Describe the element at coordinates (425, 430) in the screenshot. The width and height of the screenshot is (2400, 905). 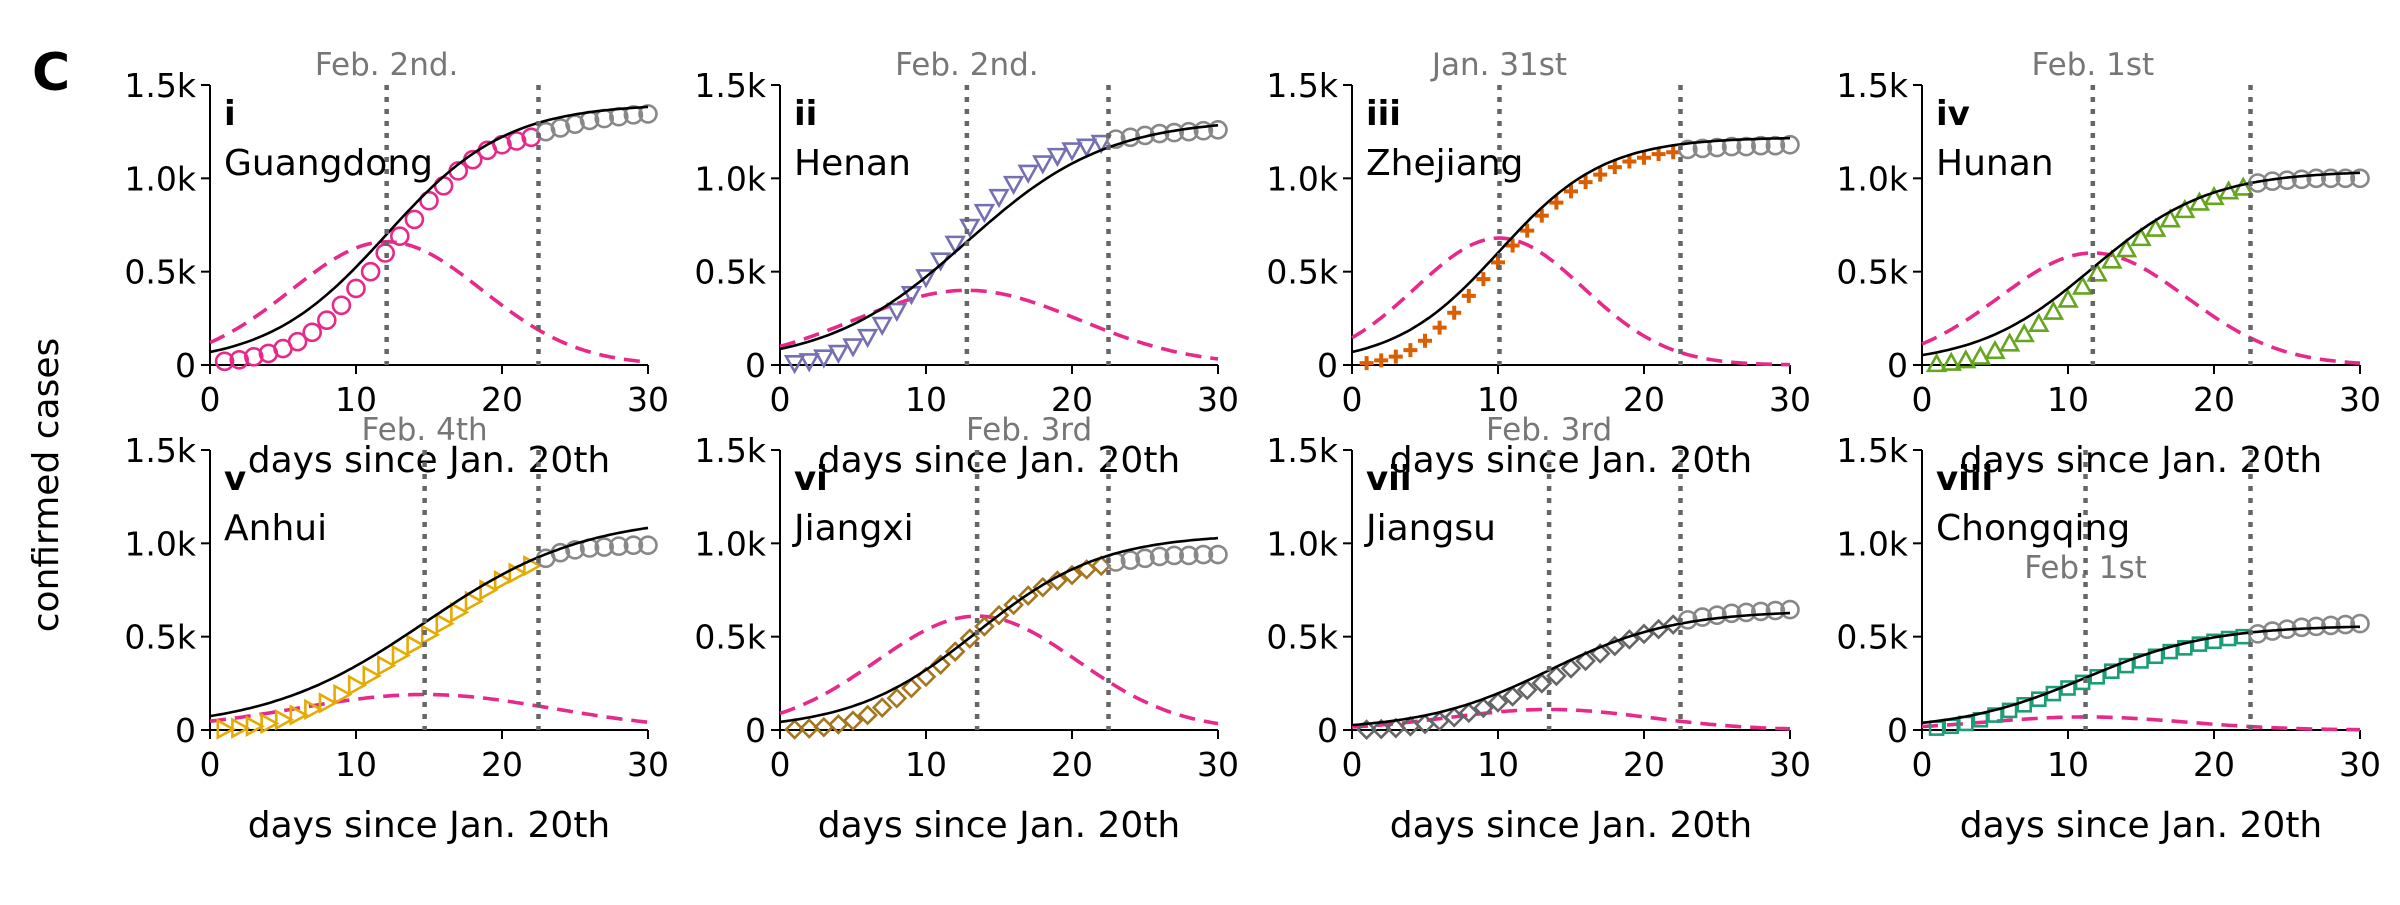
I see `date-annotation: Feb. 4th` at that location.